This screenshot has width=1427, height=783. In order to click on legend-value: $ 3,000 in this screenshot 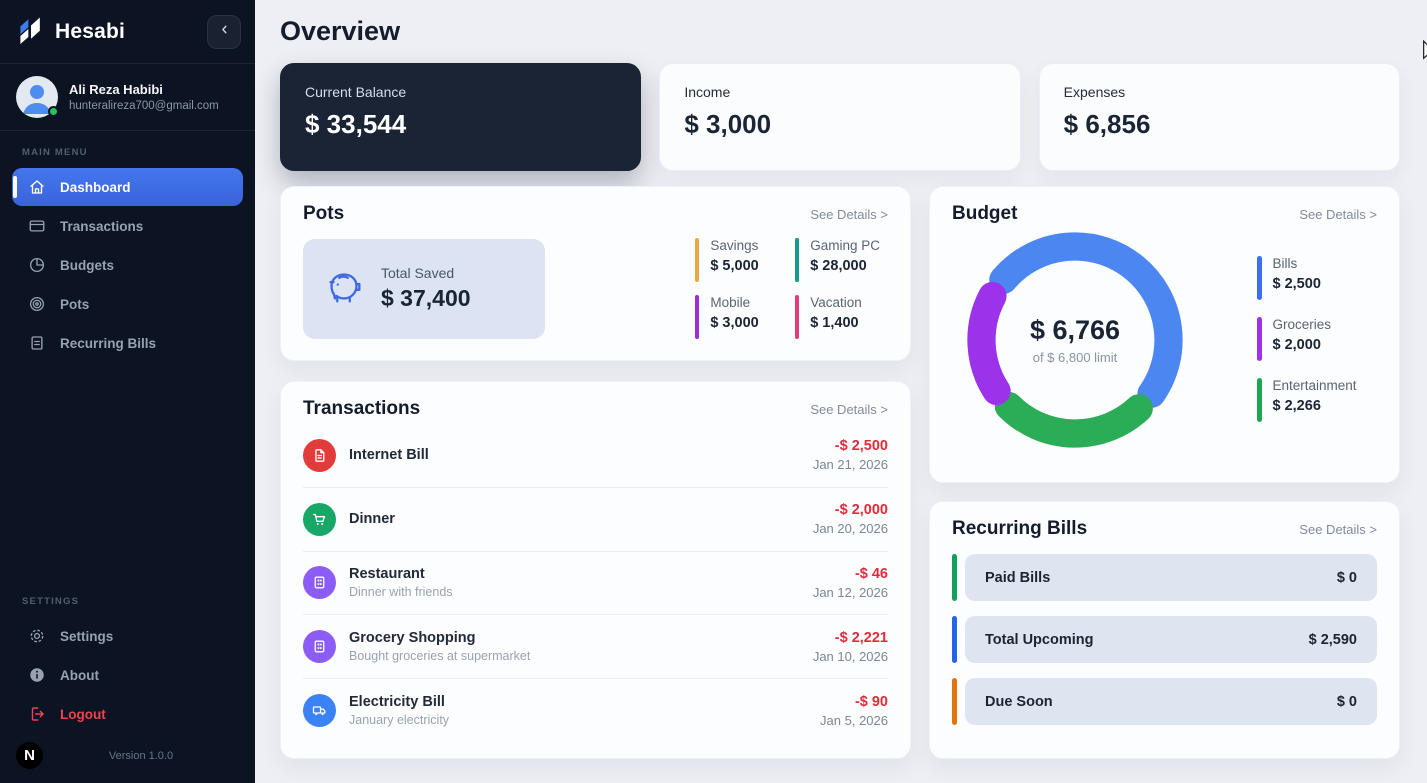, I will do `click(734, 323)`.